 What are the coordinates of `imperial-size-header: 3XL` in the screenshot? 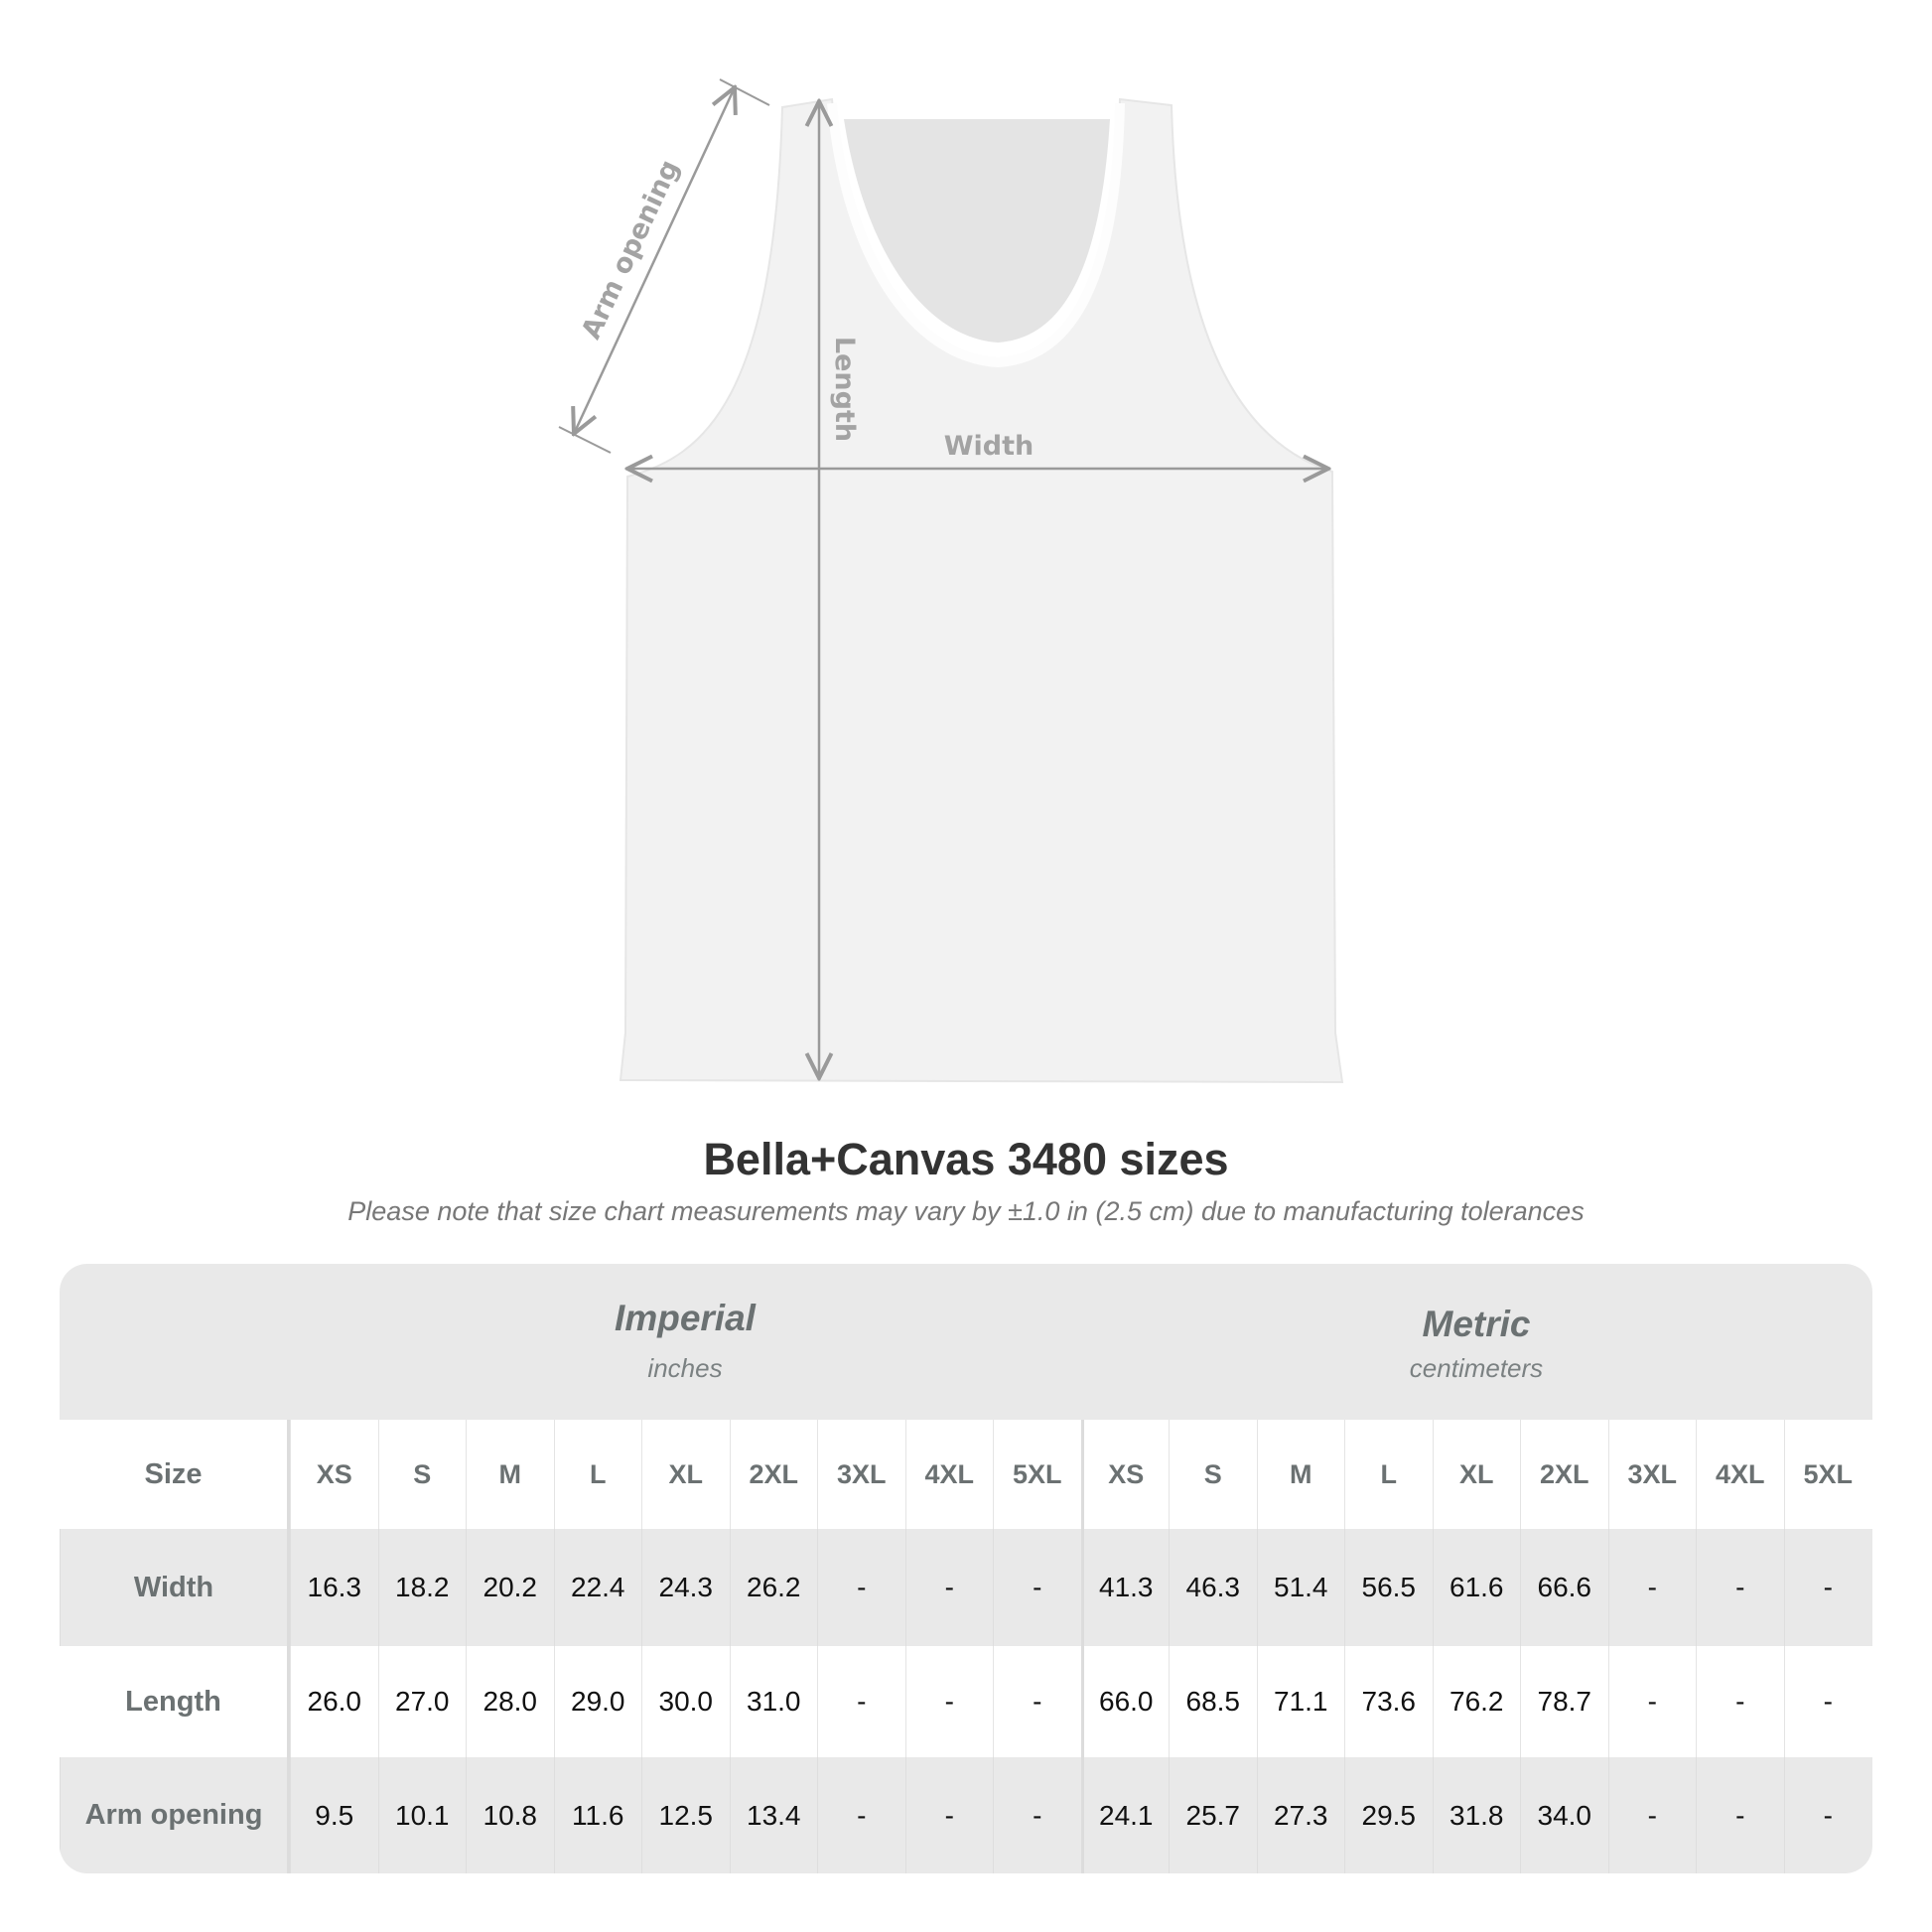 It's located at (861, 1475).